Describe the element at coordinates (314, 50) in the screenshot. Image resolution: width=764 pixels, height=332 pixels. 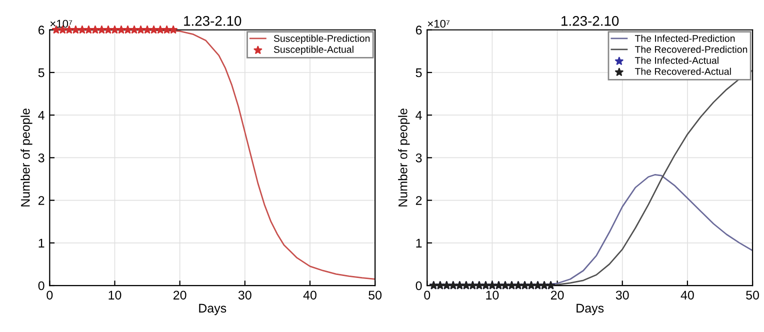
I see `legend-label: Susceptible-Actual` at that location.